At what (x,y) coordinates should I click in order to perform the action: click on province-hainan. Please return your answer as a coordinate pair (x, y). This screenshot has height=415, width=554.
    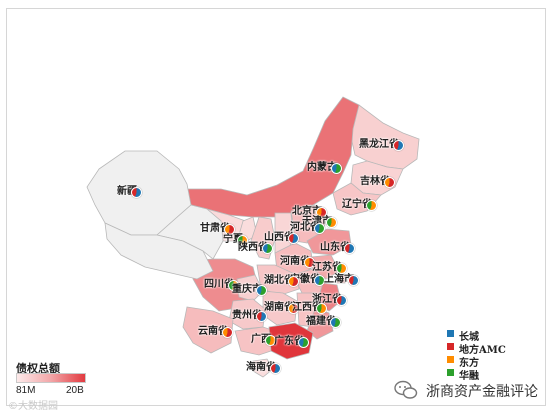
    Looking at the image, I should click on (263, 368).